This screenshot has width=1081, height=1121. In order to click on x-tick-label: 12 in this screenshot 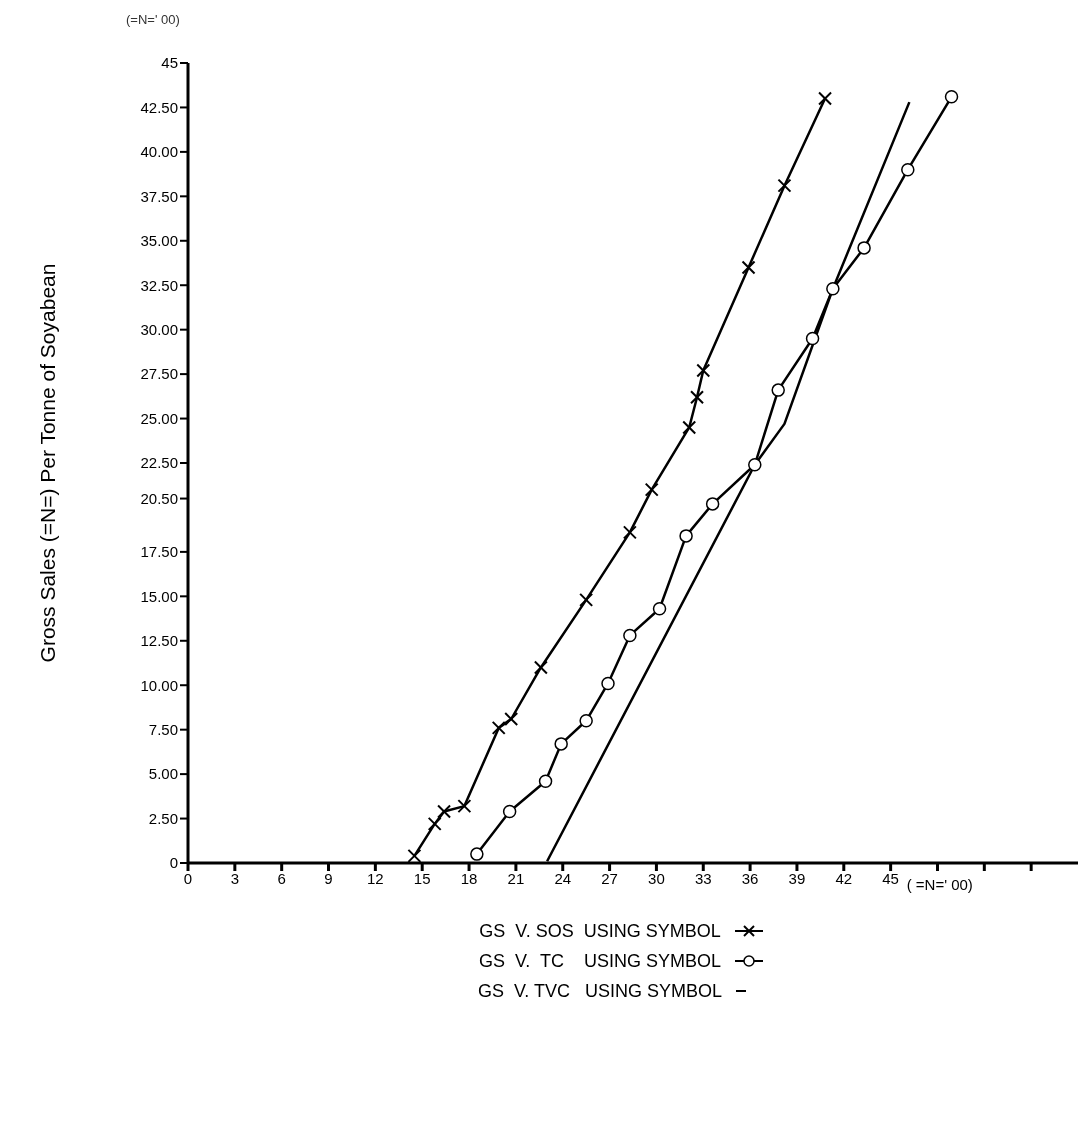, I will do `click(375, 878)`.